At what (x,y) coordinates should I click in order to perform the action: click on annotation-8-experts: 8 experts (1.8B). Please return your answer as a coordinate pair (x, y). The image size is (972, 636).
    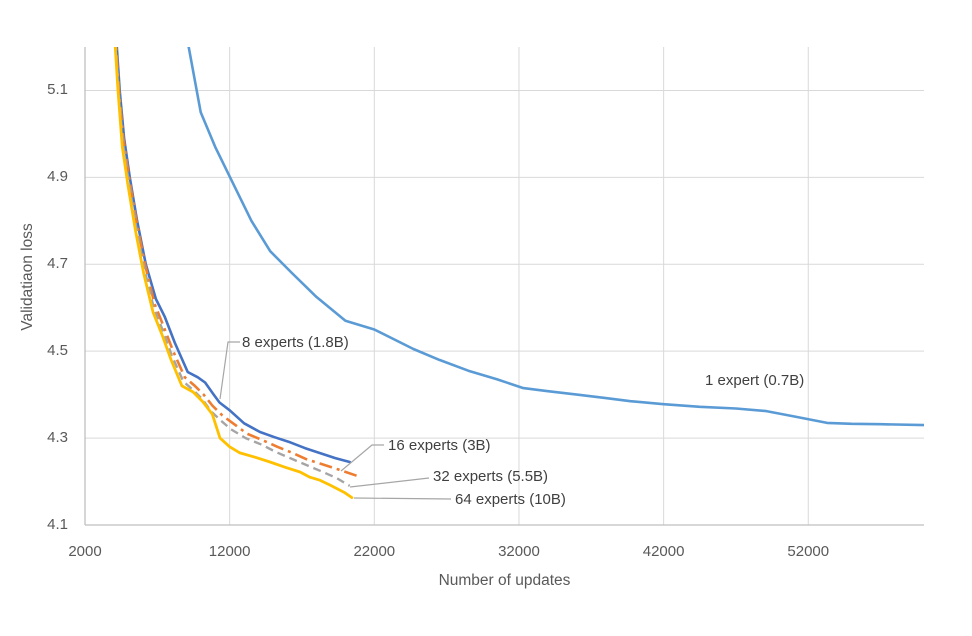
    Looking at the image, I should click on (295, 342).